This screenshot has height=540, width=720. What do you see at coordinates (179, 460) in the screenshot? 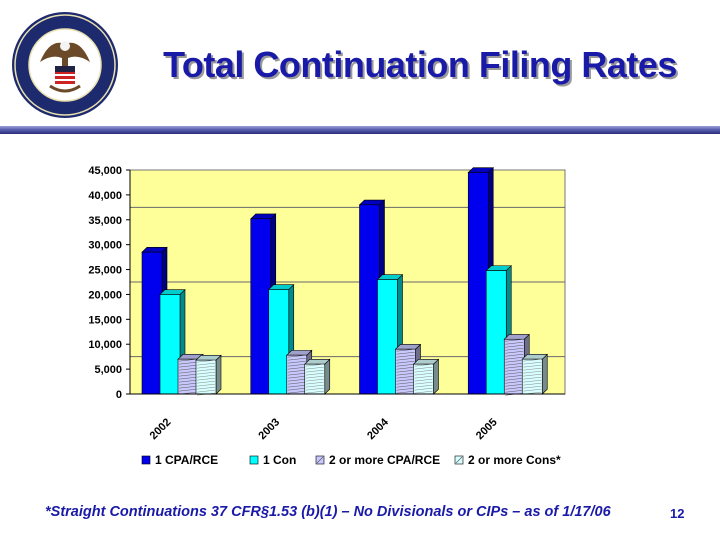
I see `legend-item: 1 CPA/RCE` at bounding box center [179, 460].